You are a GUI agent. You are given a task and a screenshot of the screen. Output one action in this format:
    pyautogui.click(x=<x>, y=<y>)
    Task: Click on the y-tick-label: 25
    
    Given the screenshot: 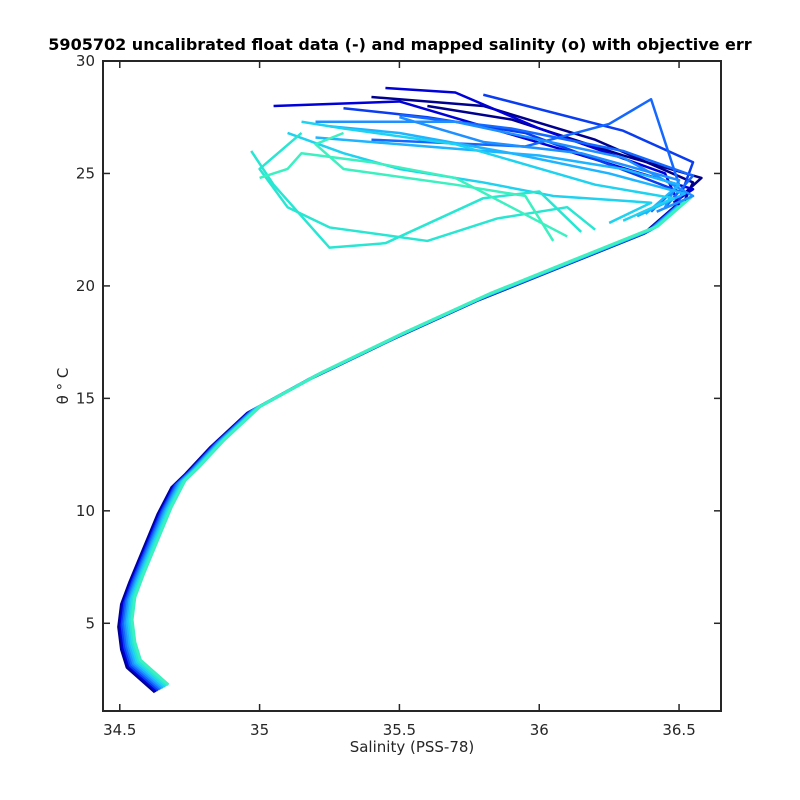 What is the action you would take?
    pyautogui.click(x=85, y=173)
    